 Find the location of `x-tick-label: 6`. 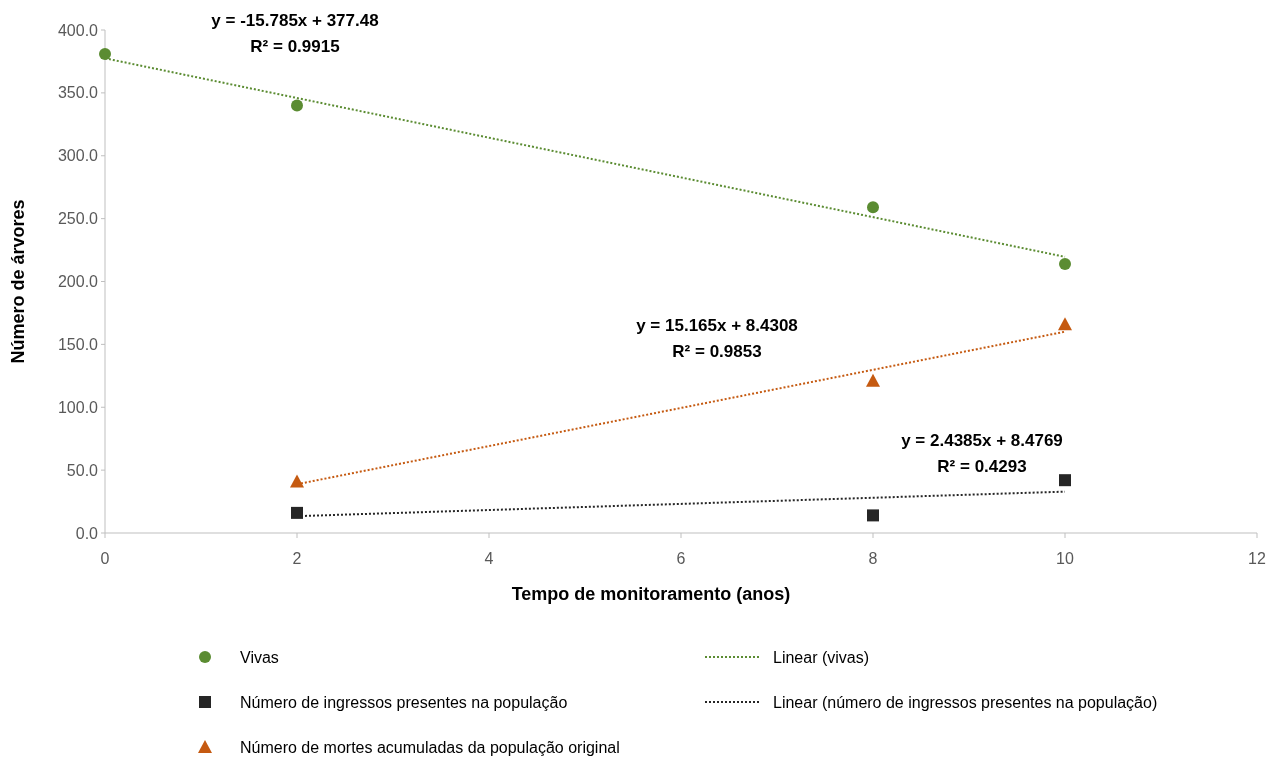

x-tick-label: 6 is located at coordinates (681, 558).